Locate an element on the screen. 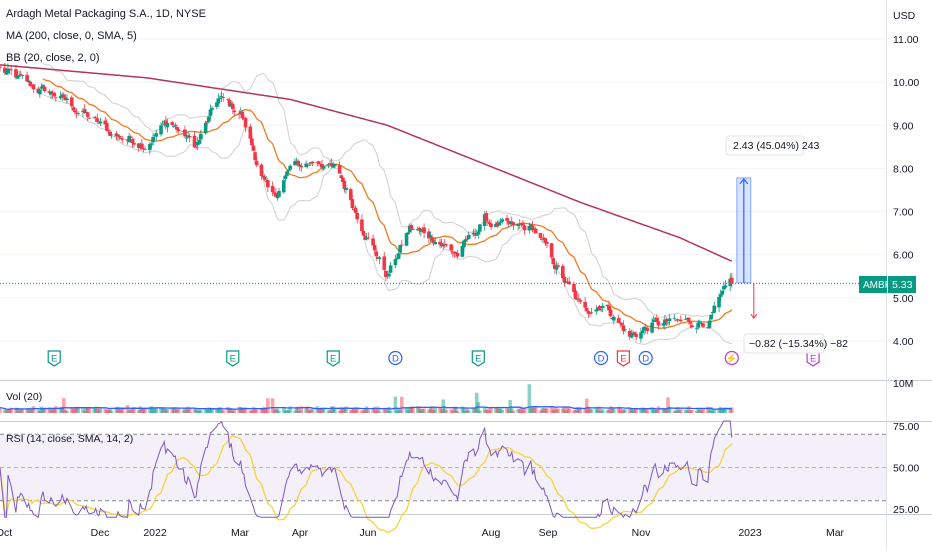 This screenshot has width=932, height=555. rsi-tick-label: 25.00 is located at coordinates (906, 510).